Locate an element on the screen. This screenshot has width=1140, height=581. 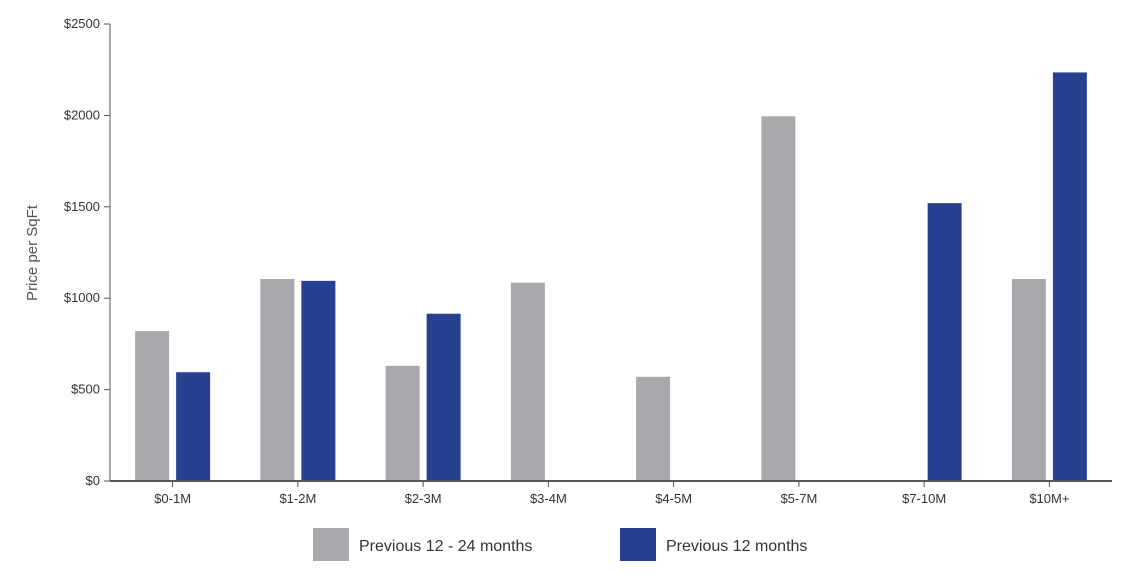
legend-label: Previous 12 - 24 months is located at coordinates (445, 546).